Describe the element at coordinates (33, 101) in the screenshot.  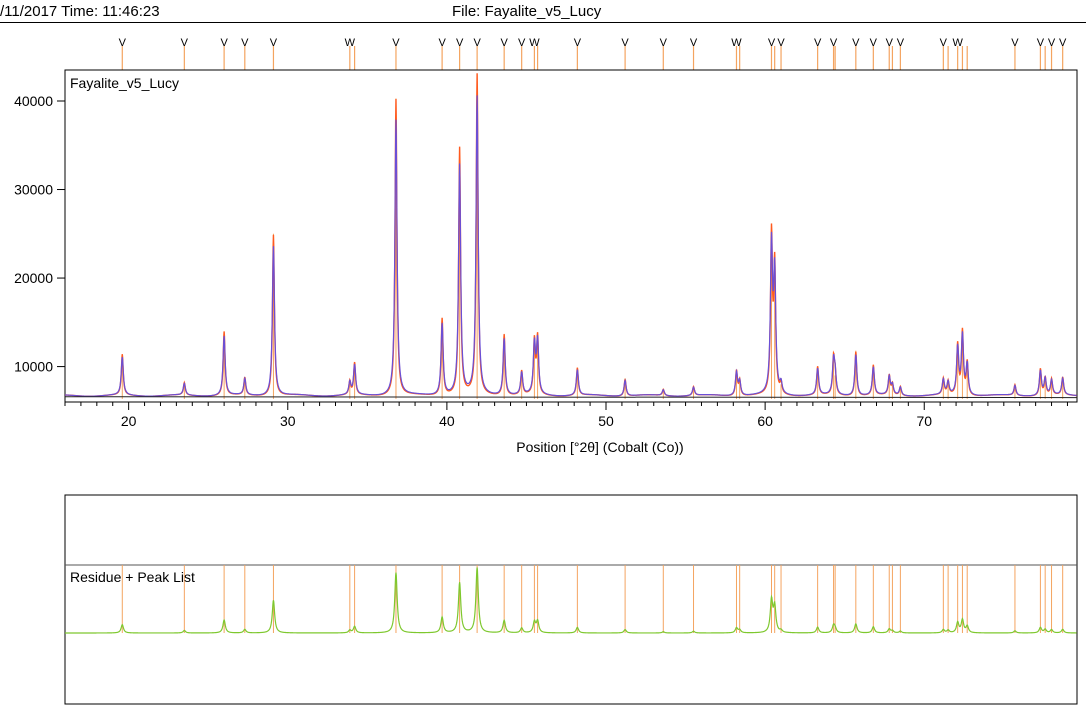
I see `y-tick-label: 40000` at that location.